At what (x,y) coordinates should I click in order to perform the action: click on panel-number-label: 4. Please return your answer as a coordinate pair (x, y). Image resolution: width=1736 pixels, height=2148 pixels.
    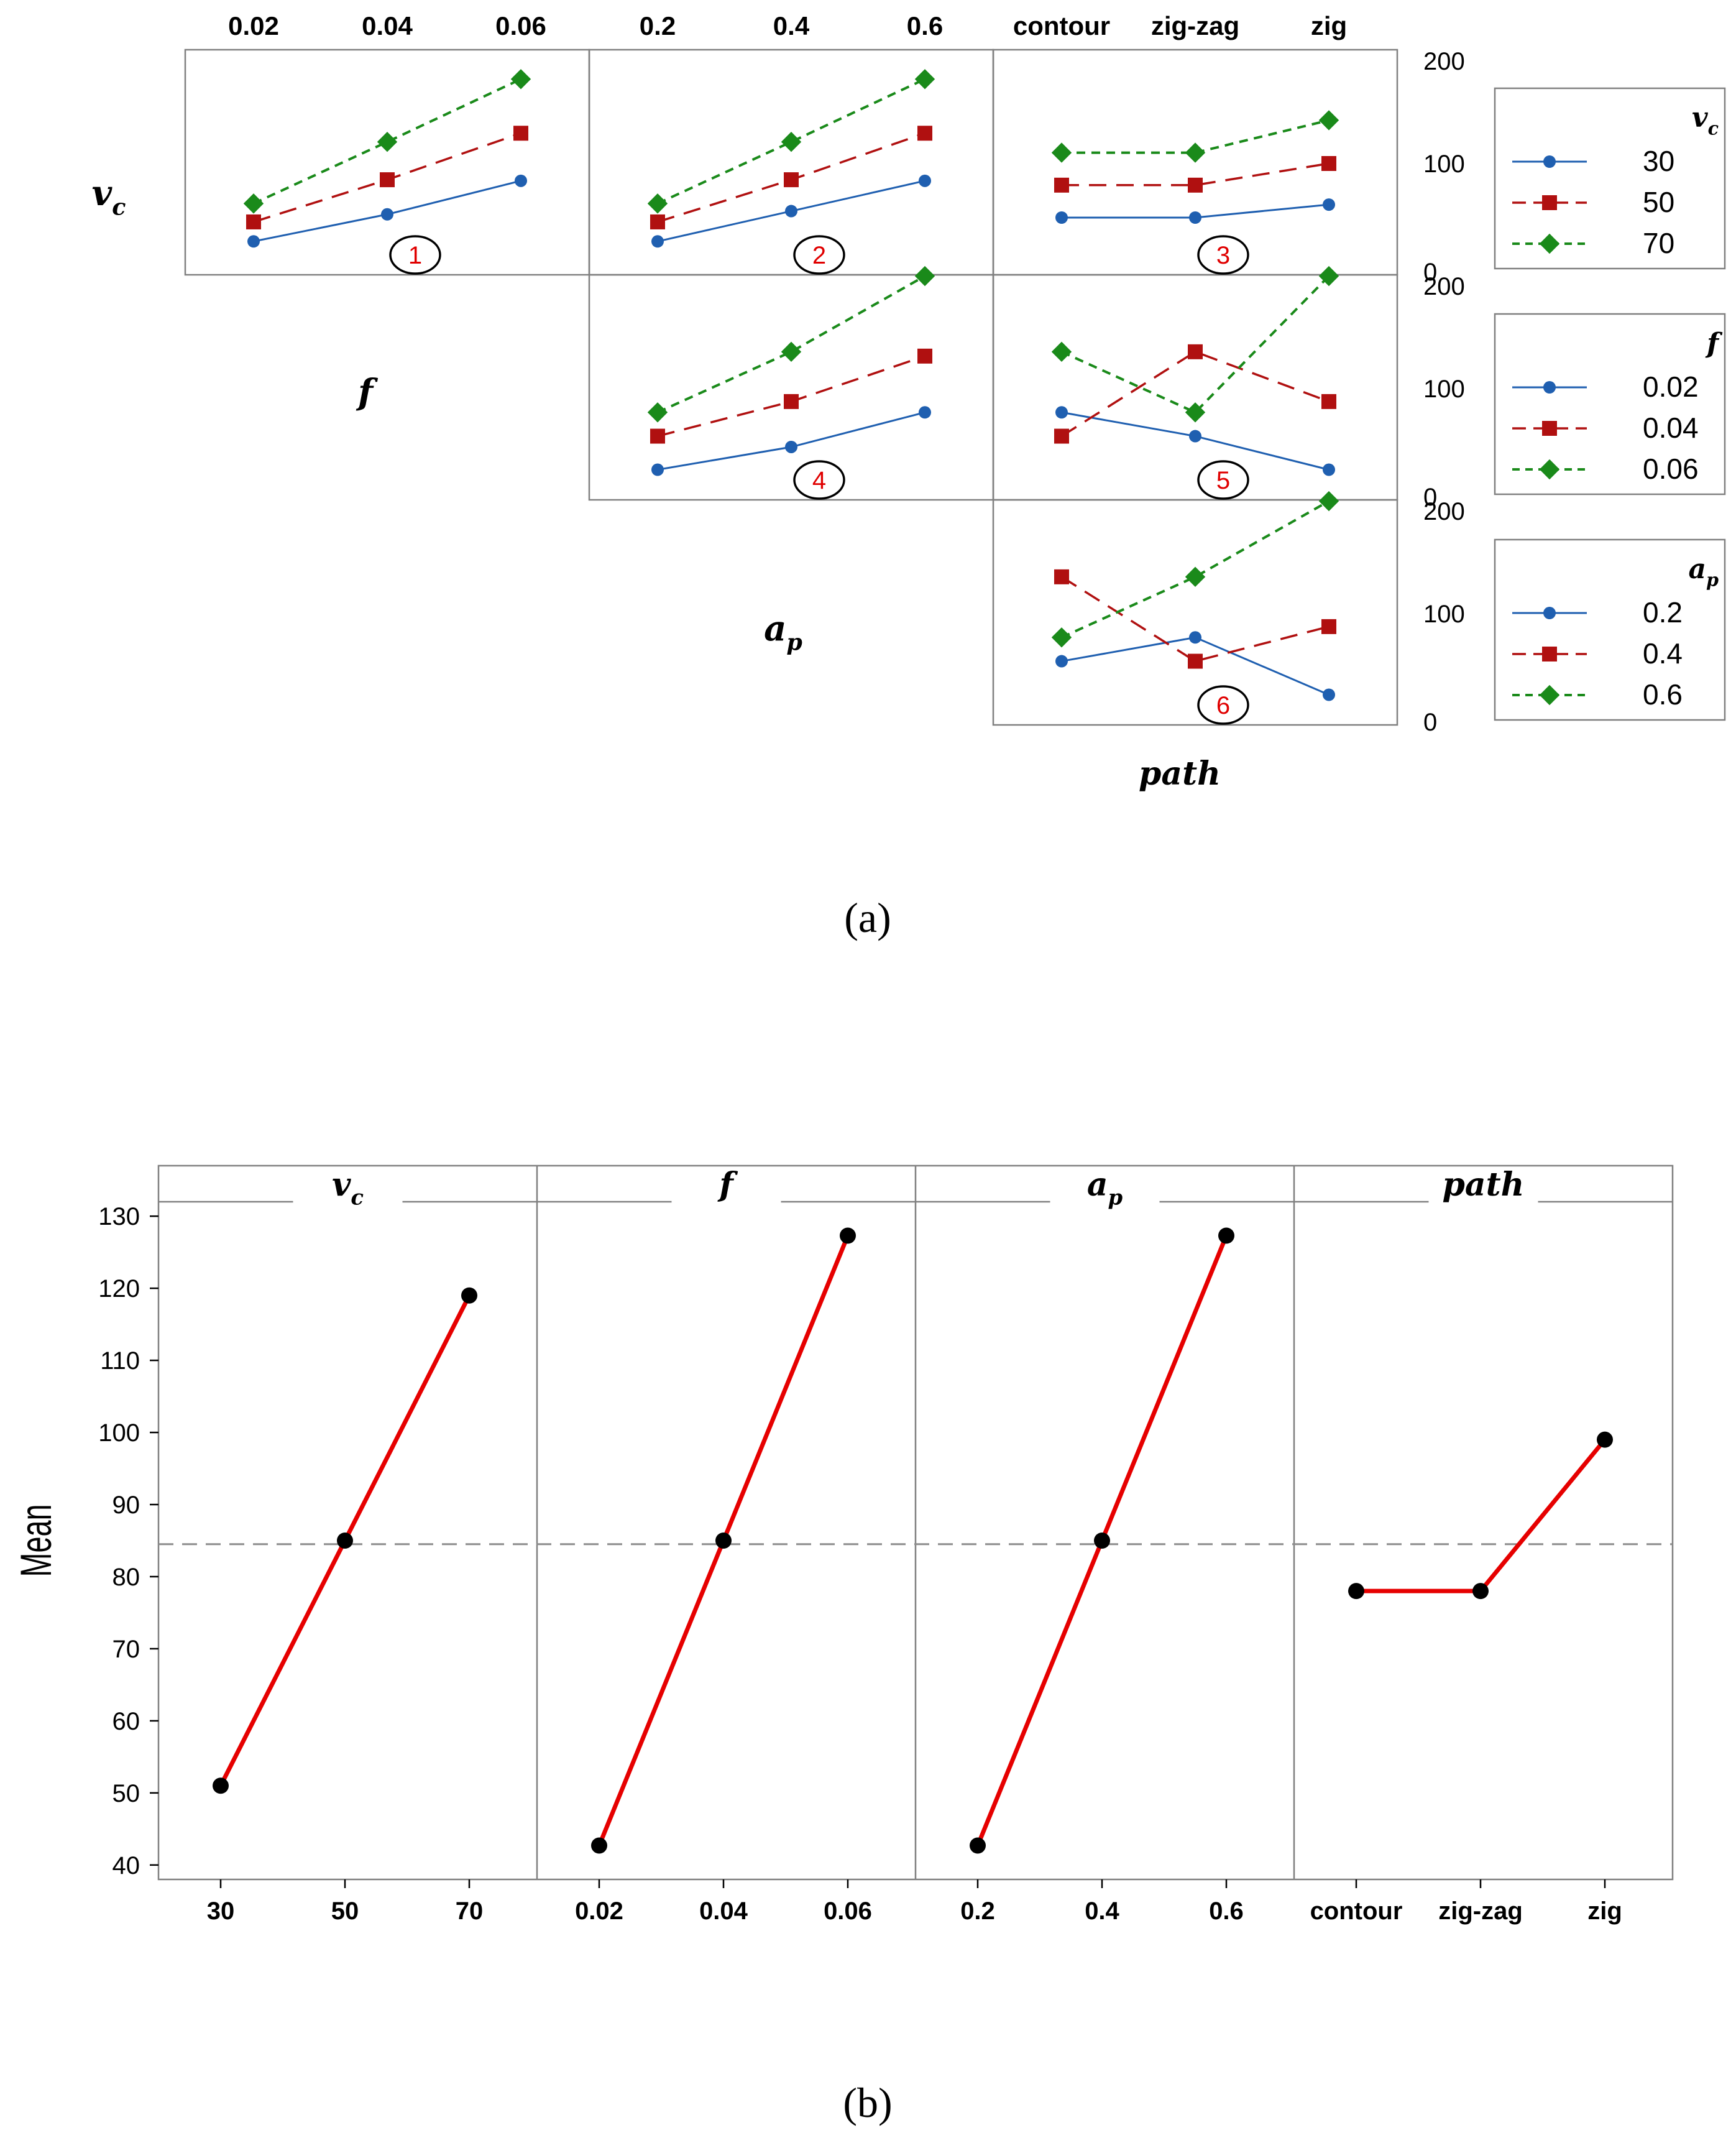
    Looking at the image, I should click on (819, 480).